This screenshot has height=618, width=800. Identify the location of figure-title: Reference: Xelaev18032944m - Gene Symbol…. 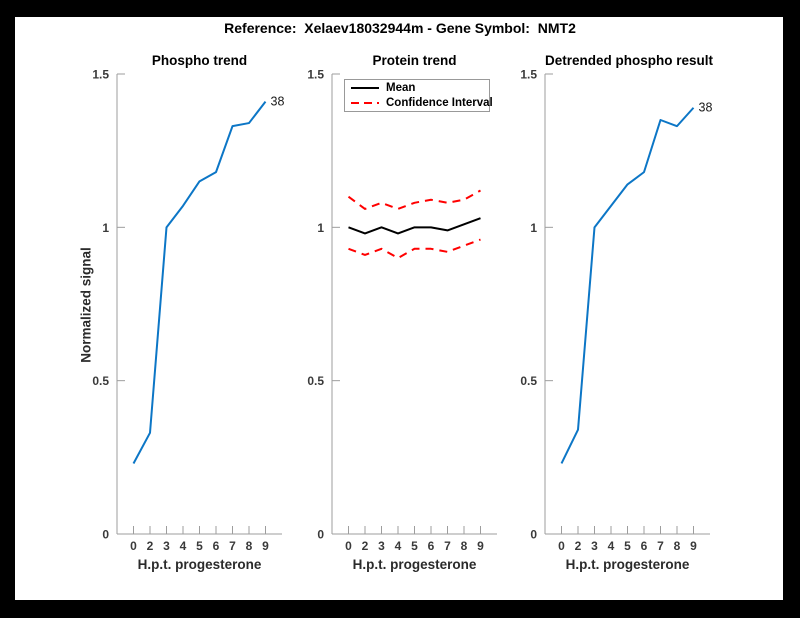
(400, 28).